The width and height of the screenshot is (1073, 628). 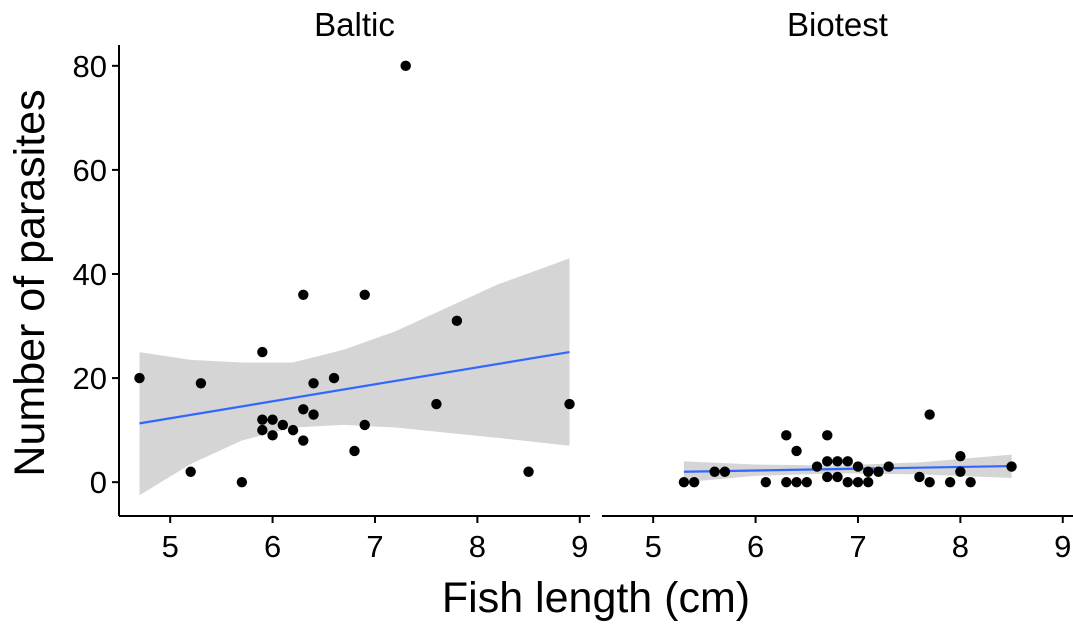 I want to click on y-tick-label: 0, so click(x=98, y=482).